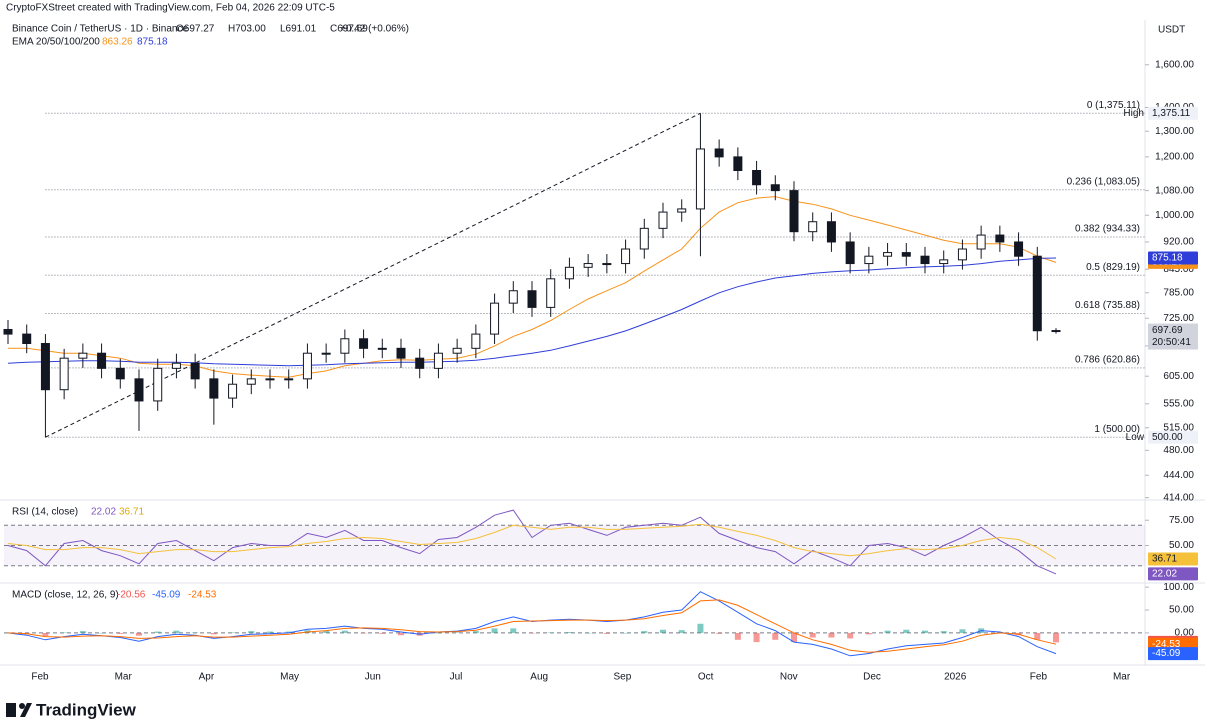 The height and width of the screenshot is (728, 1205). What do you see at coordinates (539, 677) in the screenshot?
I see `x-tick-label: Aug` at bounding box center [539, 677].